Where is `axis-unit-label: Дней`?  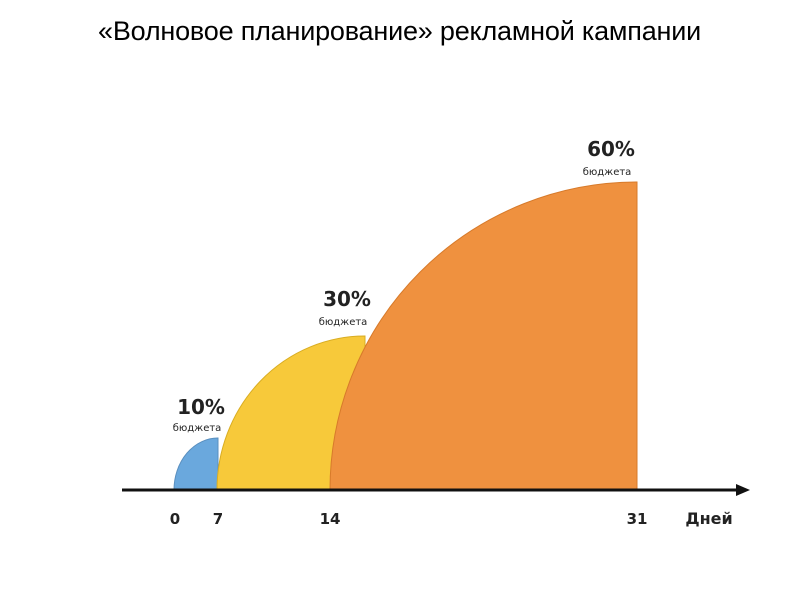 axis-unit-label: Дней is located at coordinates (708, 518).